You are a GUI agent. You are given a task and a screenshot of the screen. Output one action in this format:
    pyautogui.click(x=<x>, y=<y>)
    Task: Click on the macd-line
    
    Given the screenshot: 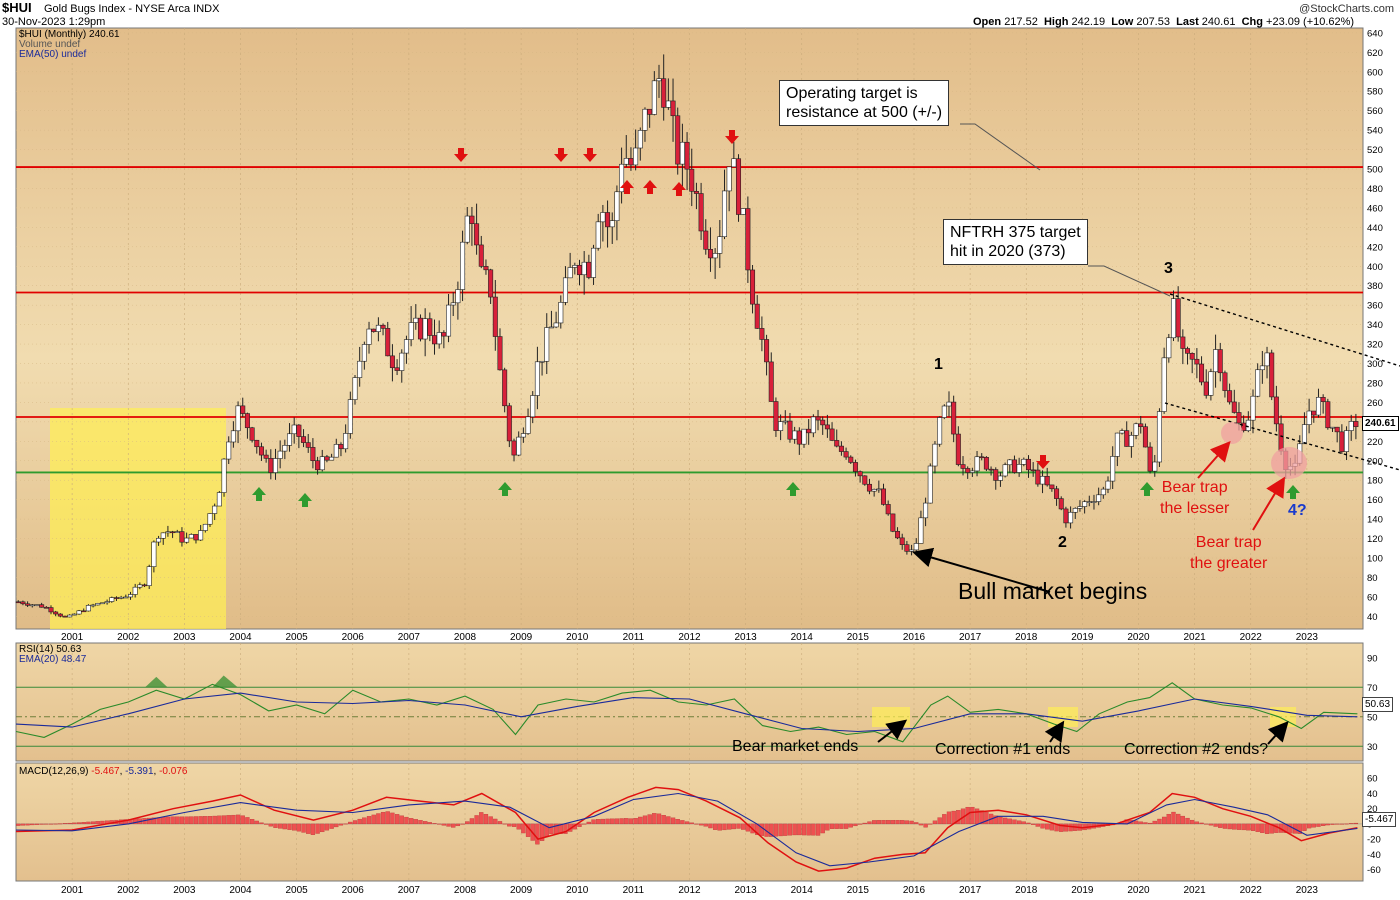 What is the action you would take?
    pyautogui.click(x=686, y=829)
    